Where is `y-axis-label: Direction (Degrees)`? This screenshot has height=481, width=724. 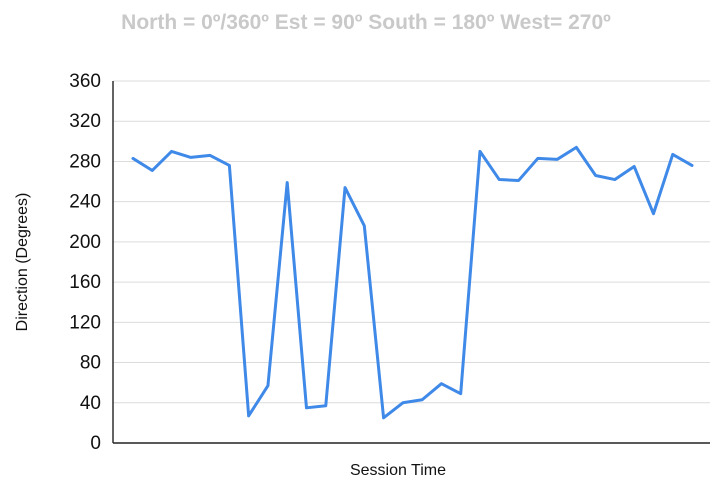
y-axis-label: Direction (Degrees) is located at coordinates (22, 262).